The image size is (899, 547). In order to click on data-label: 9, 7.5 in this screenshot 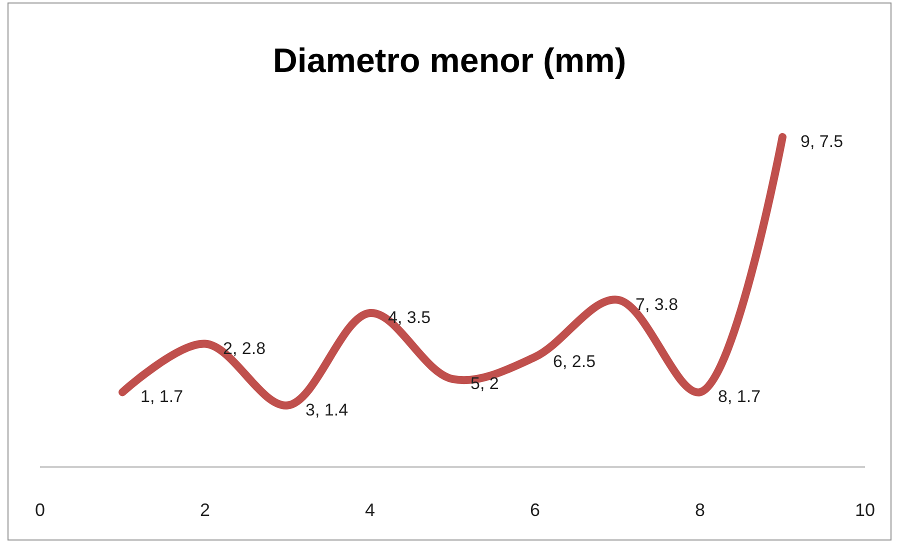, I will do `click(822, 141)`.